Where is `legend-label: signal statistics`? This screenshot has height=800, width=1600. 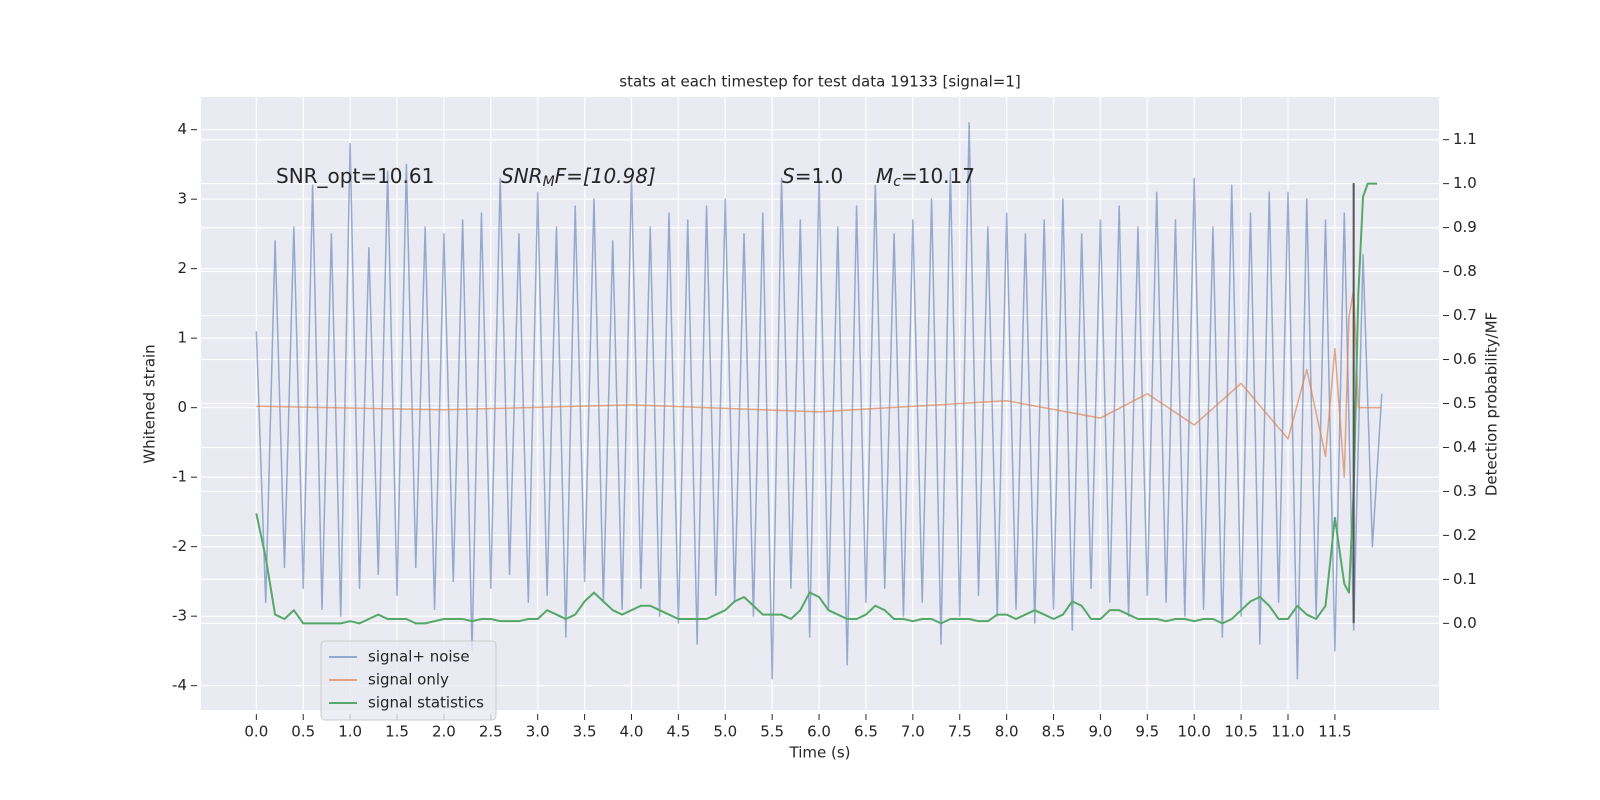 legend-label: signal statistics is located at coordinates (426, 703).